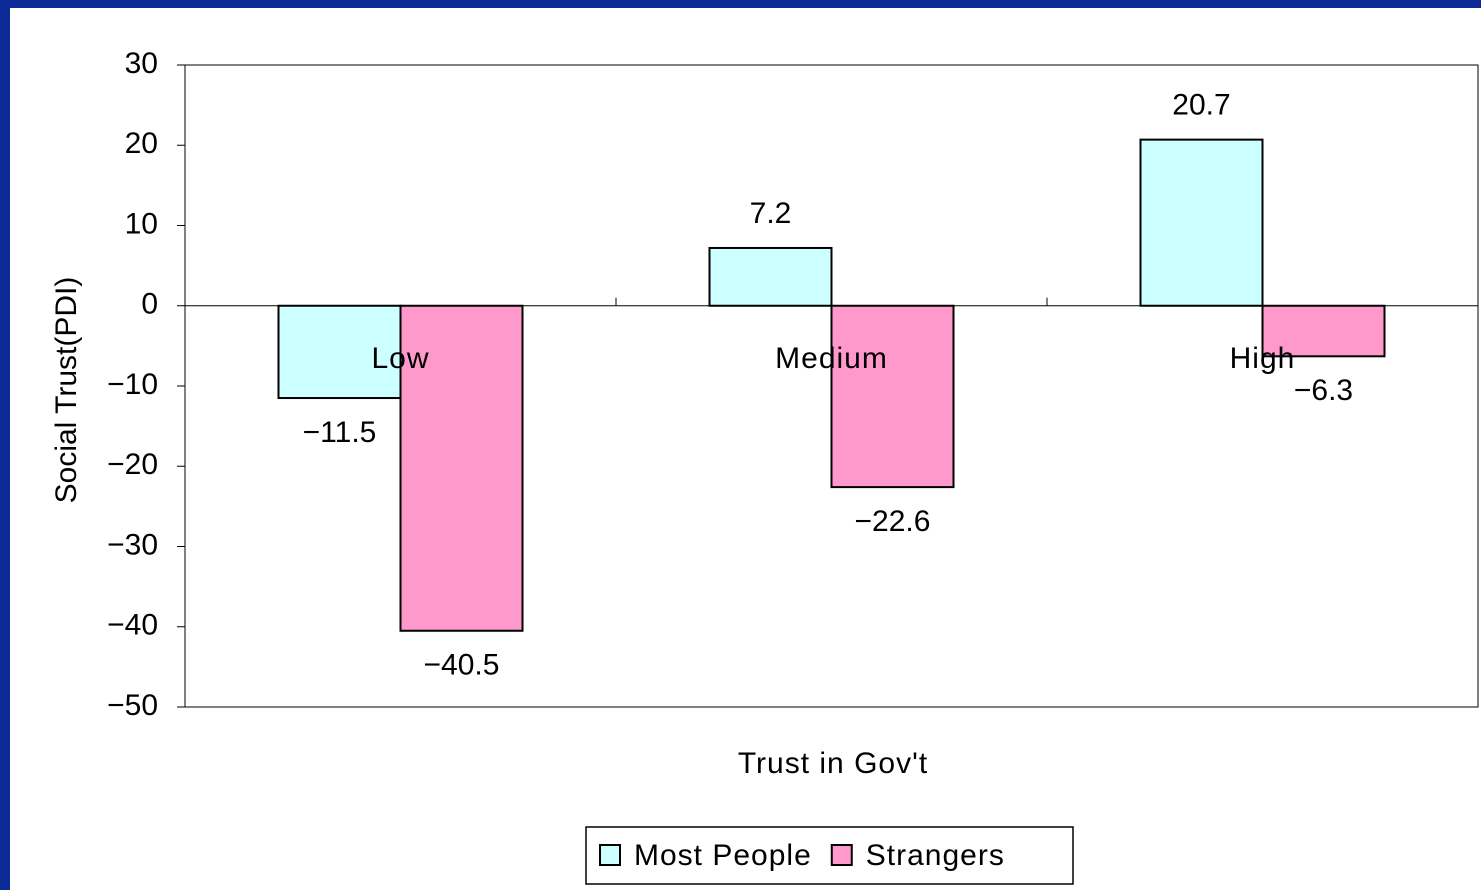  What do you see at coordinates (1263, 358) in the screenshot?
I see `x-tick-label: High` at bounding box center [1263, 358].